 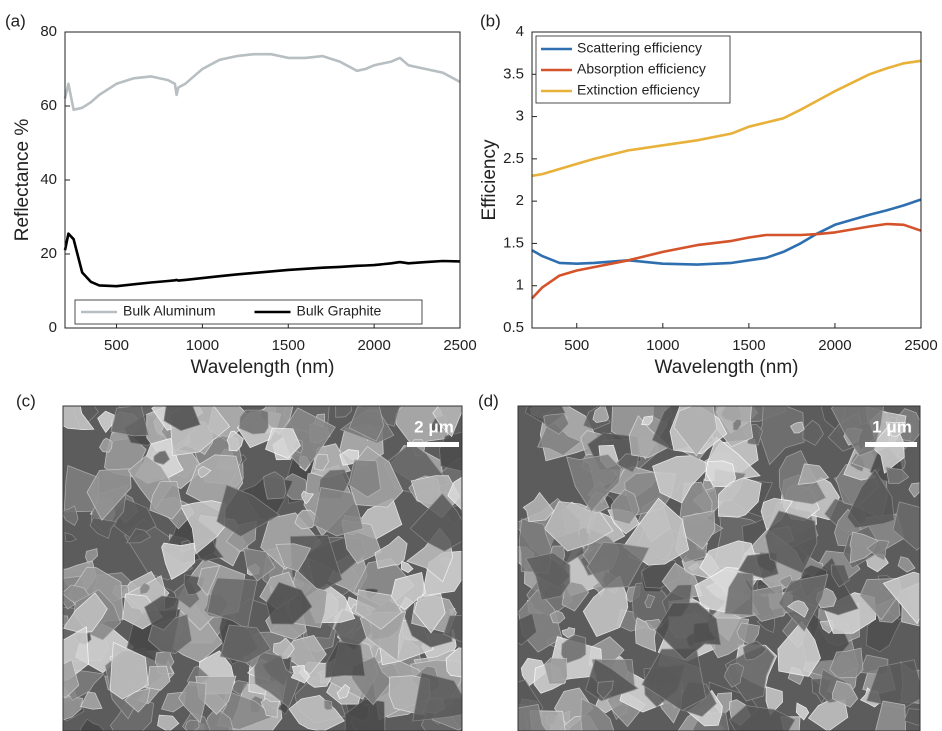 I want to click on y-axis-label: Reflectance %, so click(x=22, y=180).